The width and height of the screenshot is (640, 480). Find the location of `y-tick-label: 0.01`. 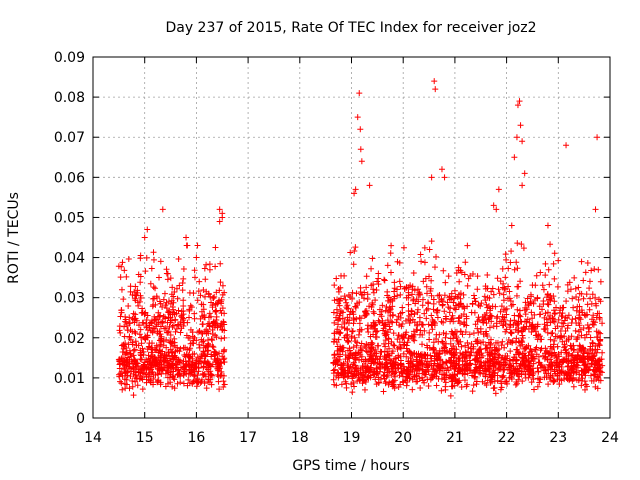

y-tick-label: 0.01 is located at coordinates (69, 379).